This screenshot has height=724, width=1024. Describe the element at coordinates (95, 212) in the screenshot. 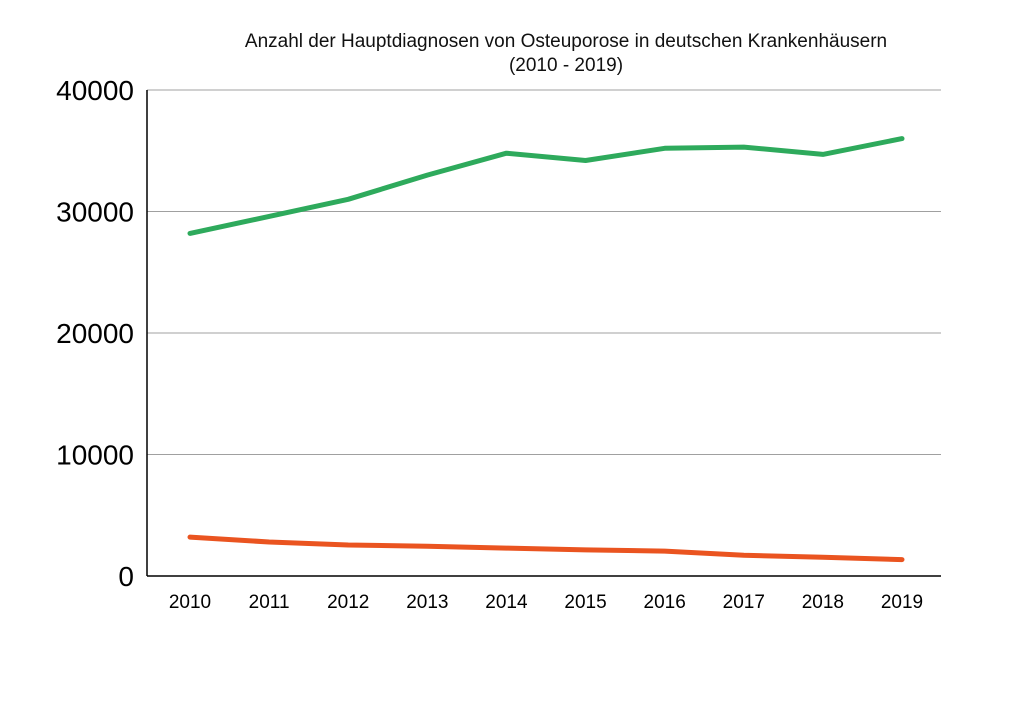

I see `y-tick-label: 30000` at that location.